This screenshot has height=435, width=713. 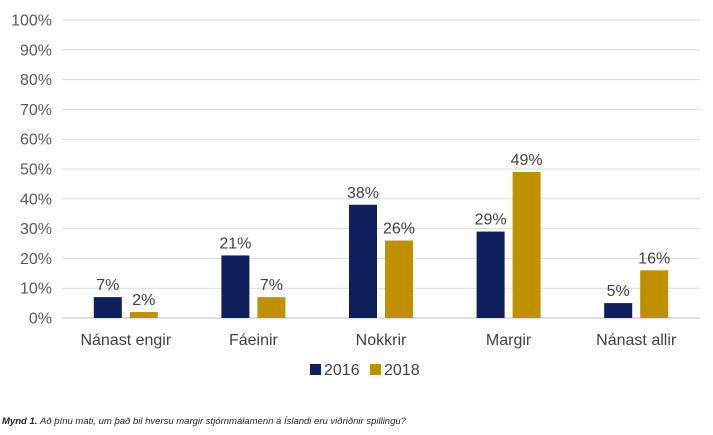 What do you see at coordinates (399, 229) in the screenshot?
I see `data-label: 26%` at bounding box center [399, 229].